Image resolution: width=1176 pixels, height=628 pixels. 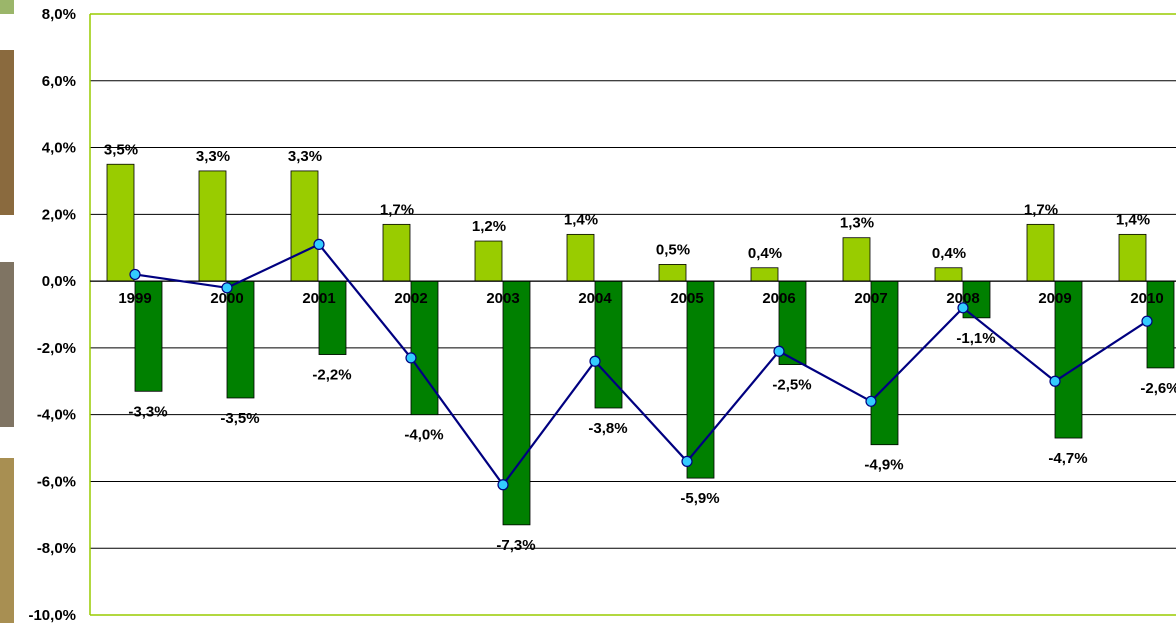 I want to click on y-tick-label: -10,0%, so click(x=52, y=615).